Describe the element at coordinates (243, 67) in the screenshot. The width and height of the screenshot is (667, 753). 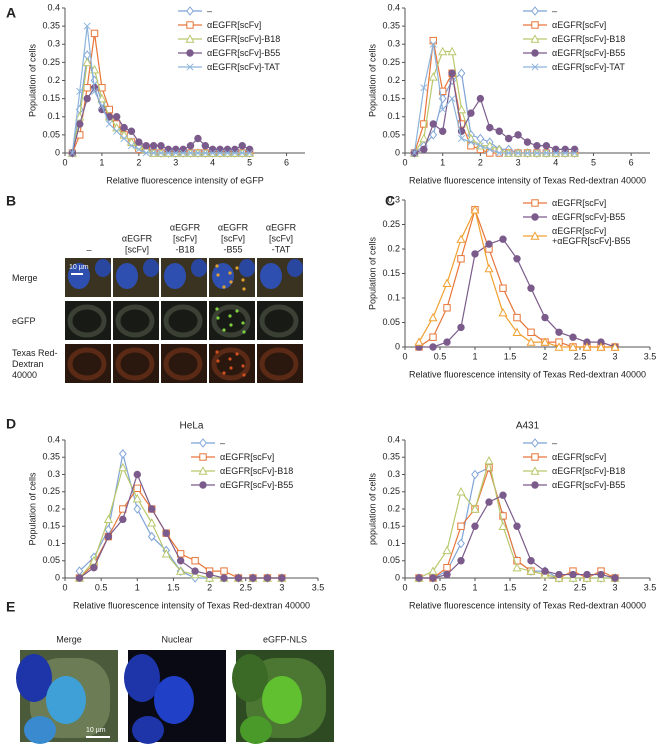
I see `legend-label: αEGFR[scFv]-TAT` at that location.